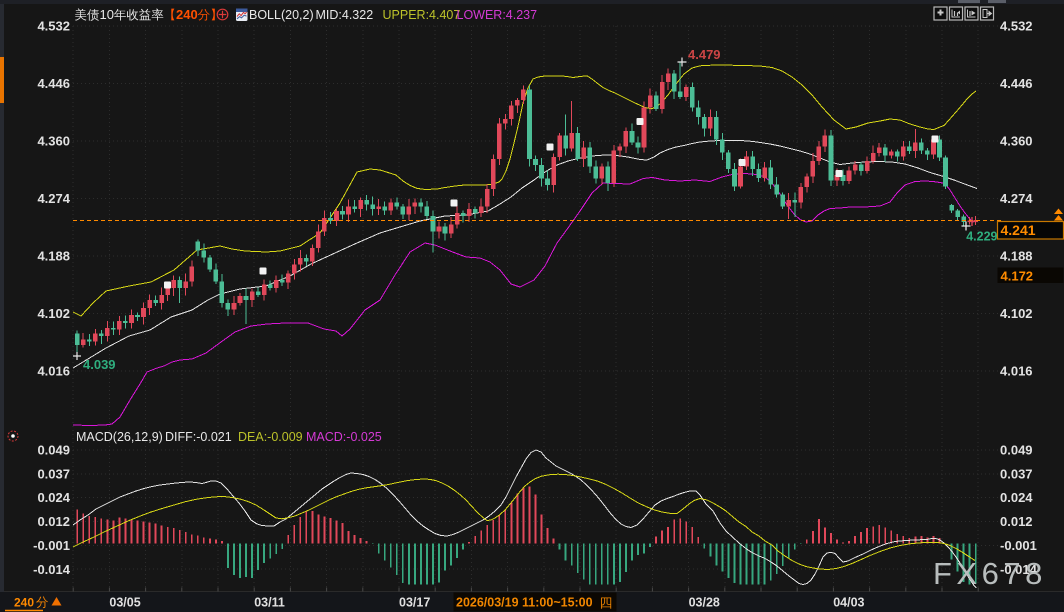 The width and height of the screenshot is (1064, 612). I want to click on svg-text: 4.479, so click(704, 54).